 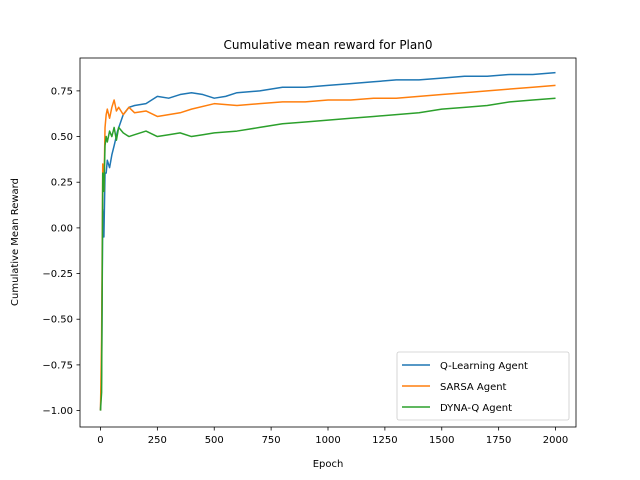 What do you see at coordinates (327, 45) in the screenshot?
I see `chart-title: Cumulative mean reward for Plan0` at bounding box center [327, 45].